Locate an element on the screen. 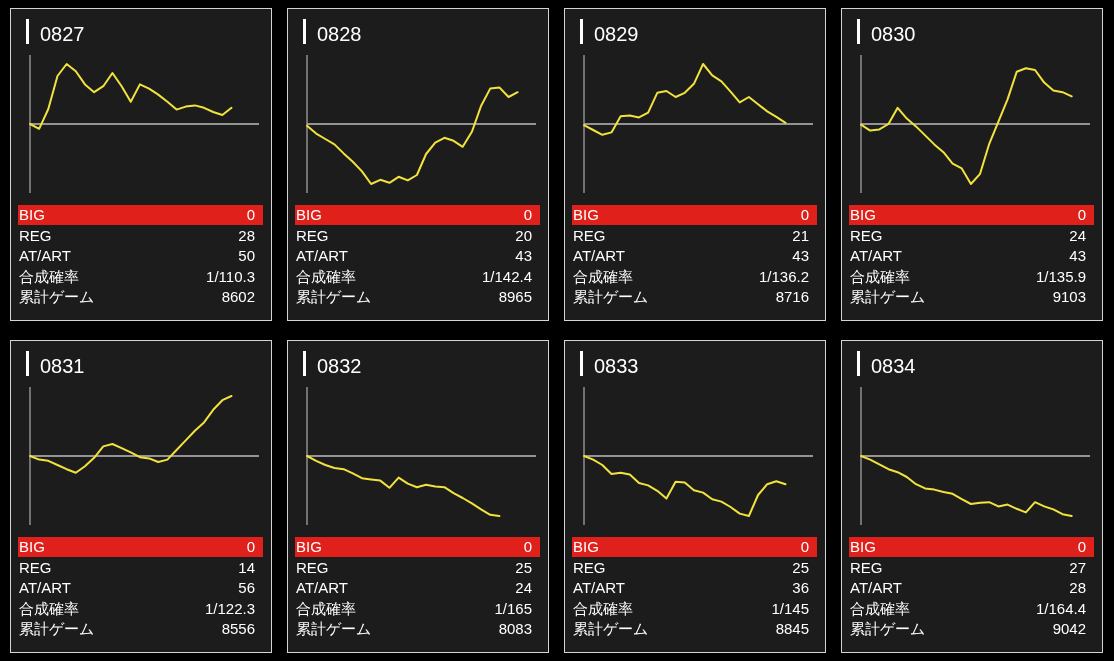 The height and width of the screenshot is (661, 1114). chart-title: 0832 is located at coordinates (339, 366).